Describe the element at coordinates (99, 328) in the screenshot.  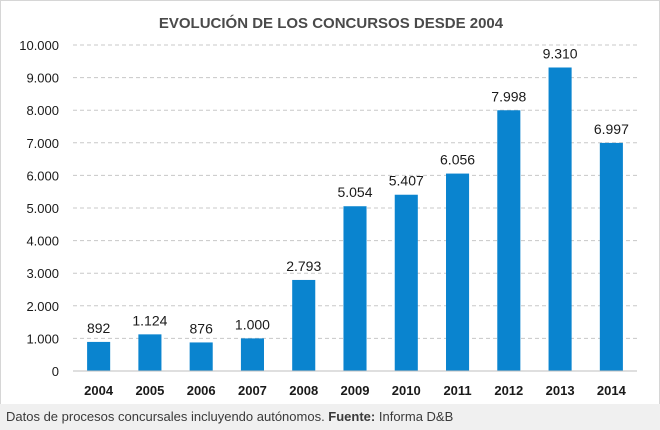
I see `data-label: 892` at that location.